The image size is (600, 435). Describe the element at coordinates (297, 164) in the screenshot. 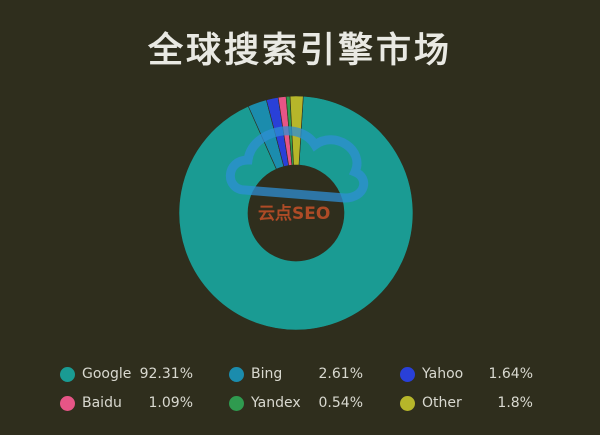

I see `cloud-icon` at that location.